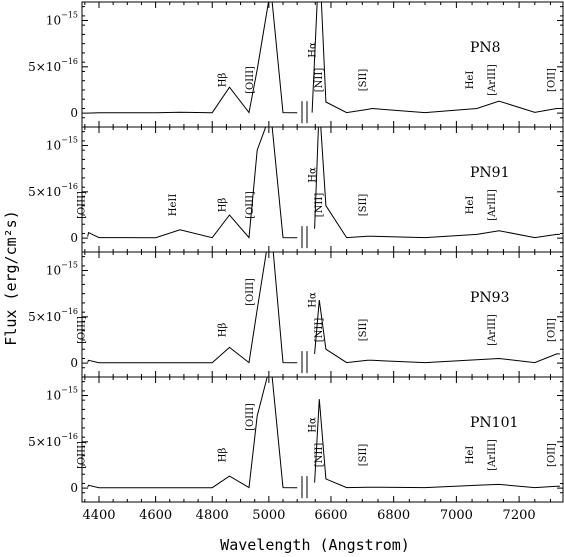  What do you see at coordinates (11, 277) in the screenshot?
I see `y-axis-label: Flux (erg/cm²s)` at bounding box center [11, 277].